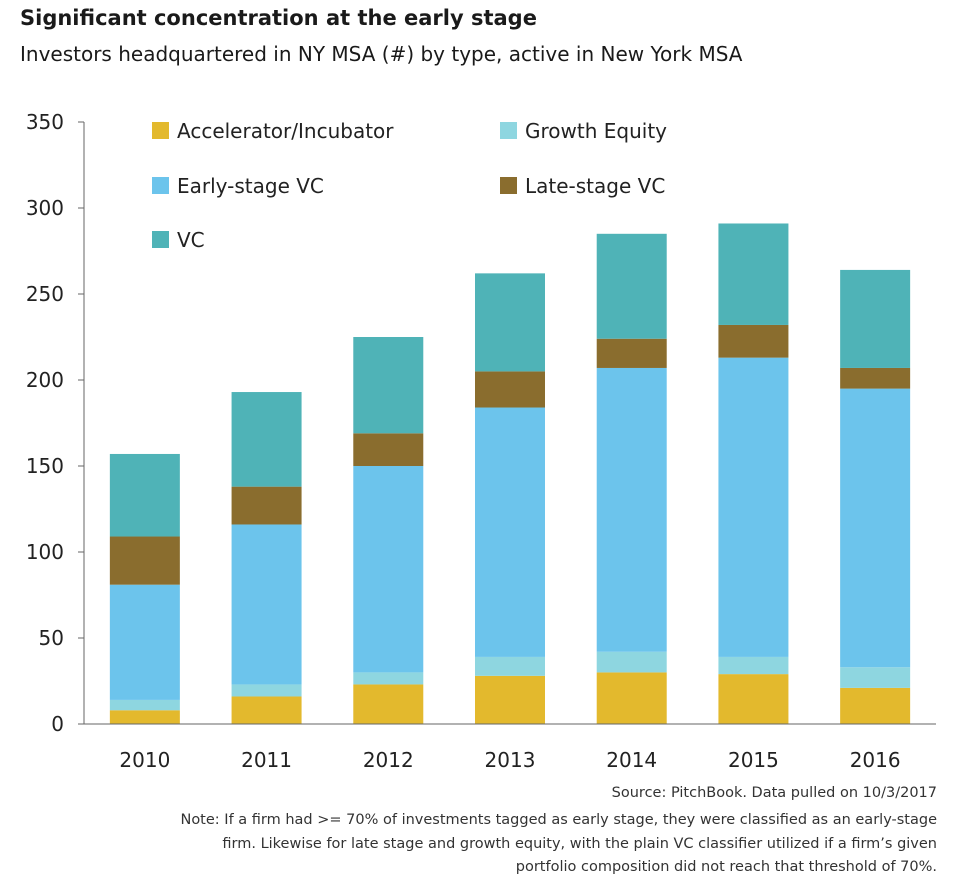 The height and width of the screenshot is (892, 959). I want to click on y-tick-label: 300, so click(45, 208).